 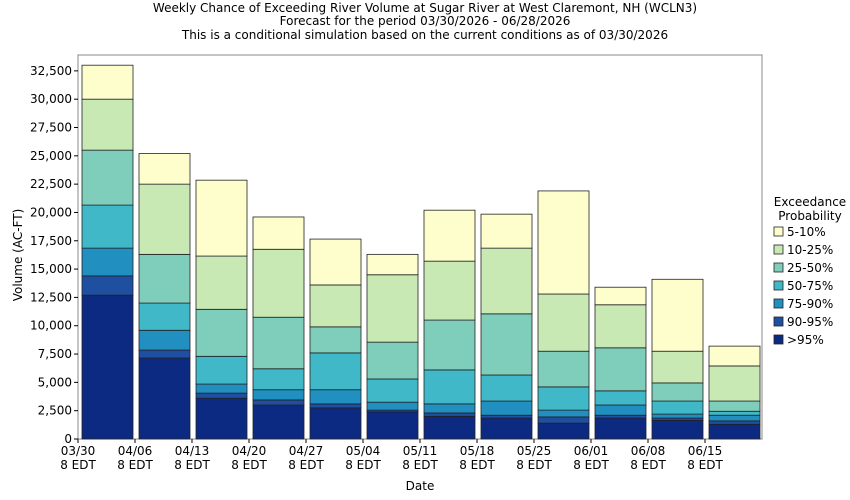 I want to click on y-tick-label: 15,000, so click(x=51, y=269).